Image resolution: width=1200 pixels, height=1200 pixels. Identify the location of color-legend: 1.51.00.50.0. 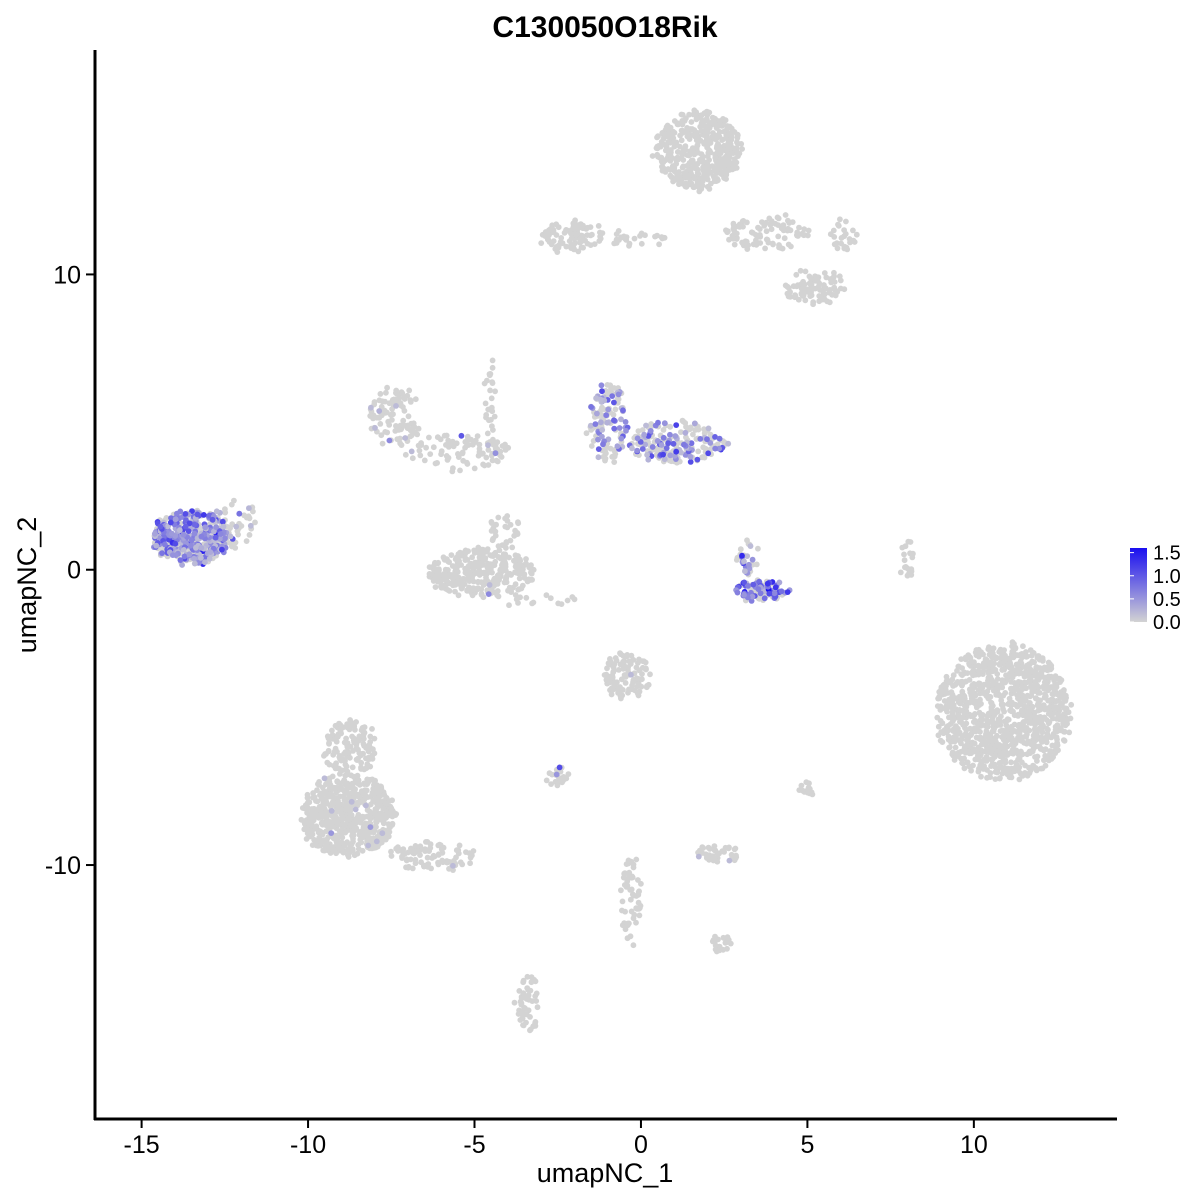
(1155, 588).